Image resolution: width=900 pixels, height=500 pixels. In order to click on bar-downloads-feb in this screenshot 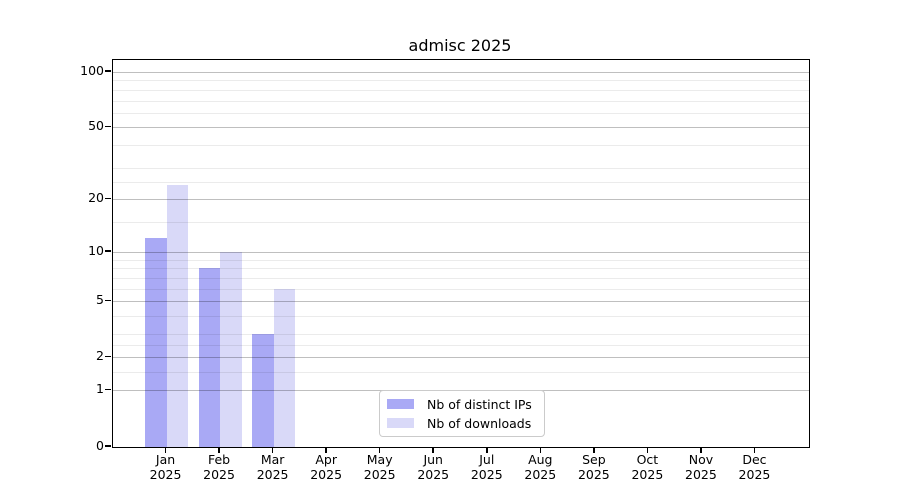, I will do `click(231, 349)`.